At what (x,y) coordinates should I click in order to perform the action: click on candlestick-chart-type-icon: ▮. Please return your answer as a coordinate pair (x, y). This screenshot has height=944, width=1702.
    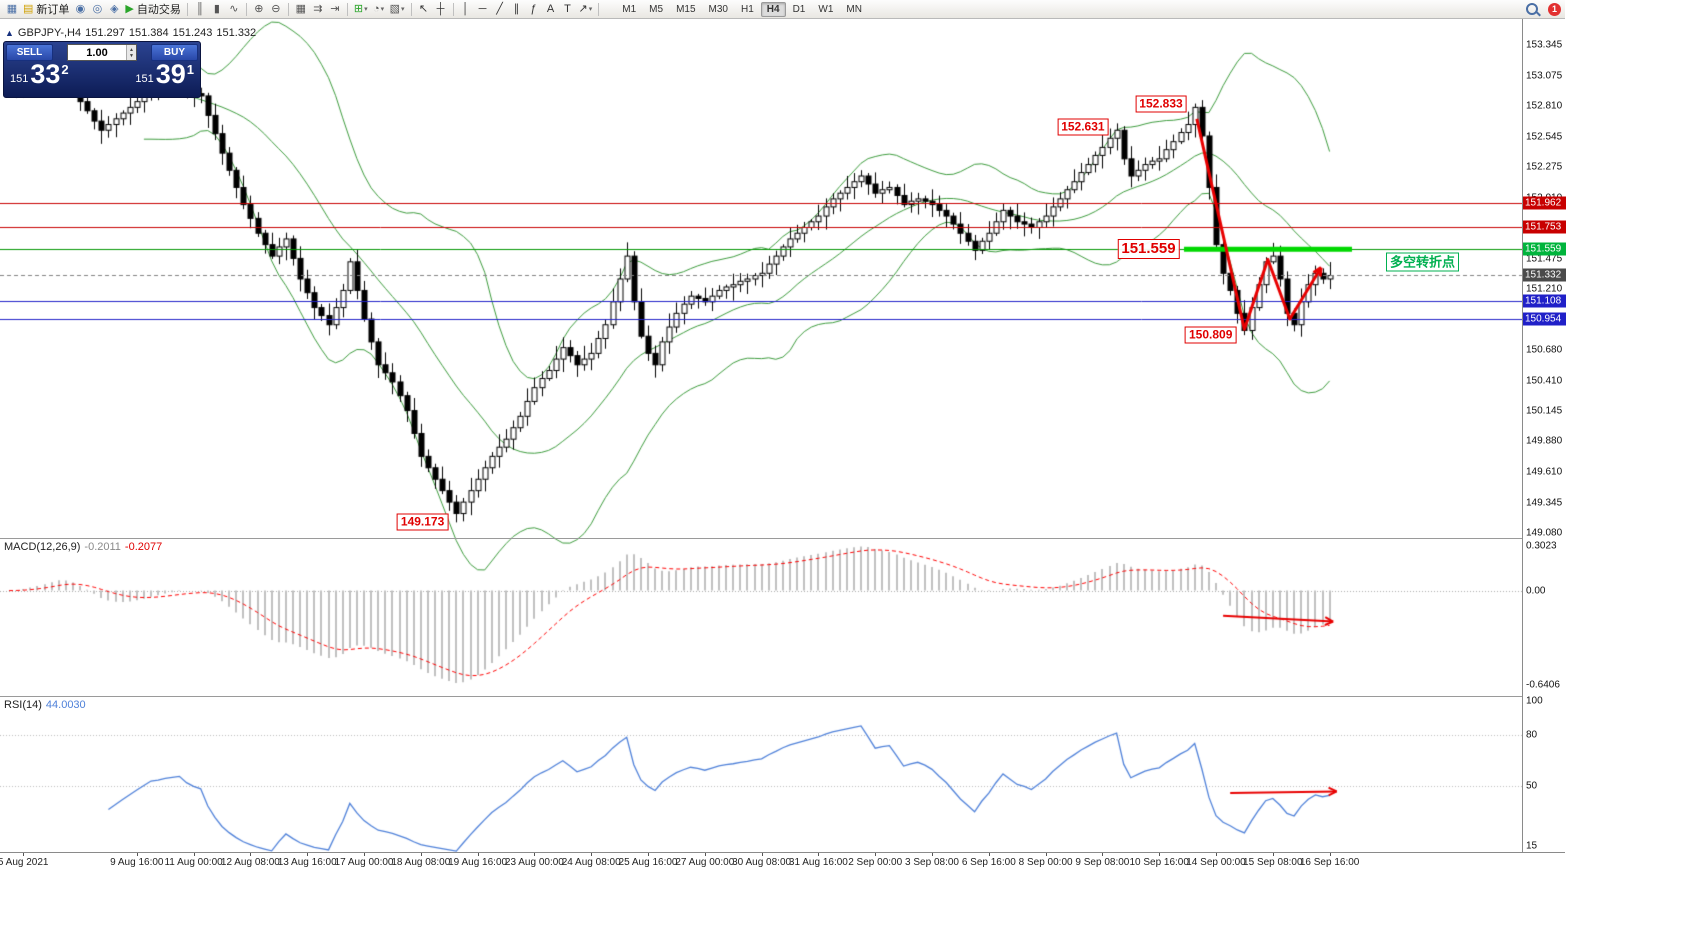
    Looking at the image, I should click on (217, 9).